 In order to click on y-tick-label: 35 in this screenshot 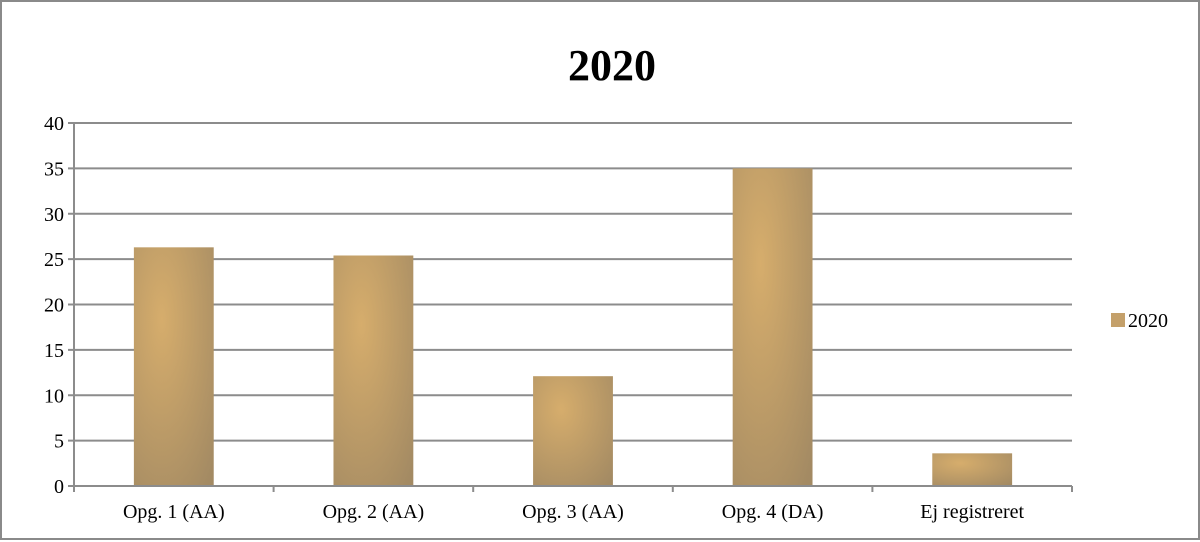, I will do `click(54, 169)`.